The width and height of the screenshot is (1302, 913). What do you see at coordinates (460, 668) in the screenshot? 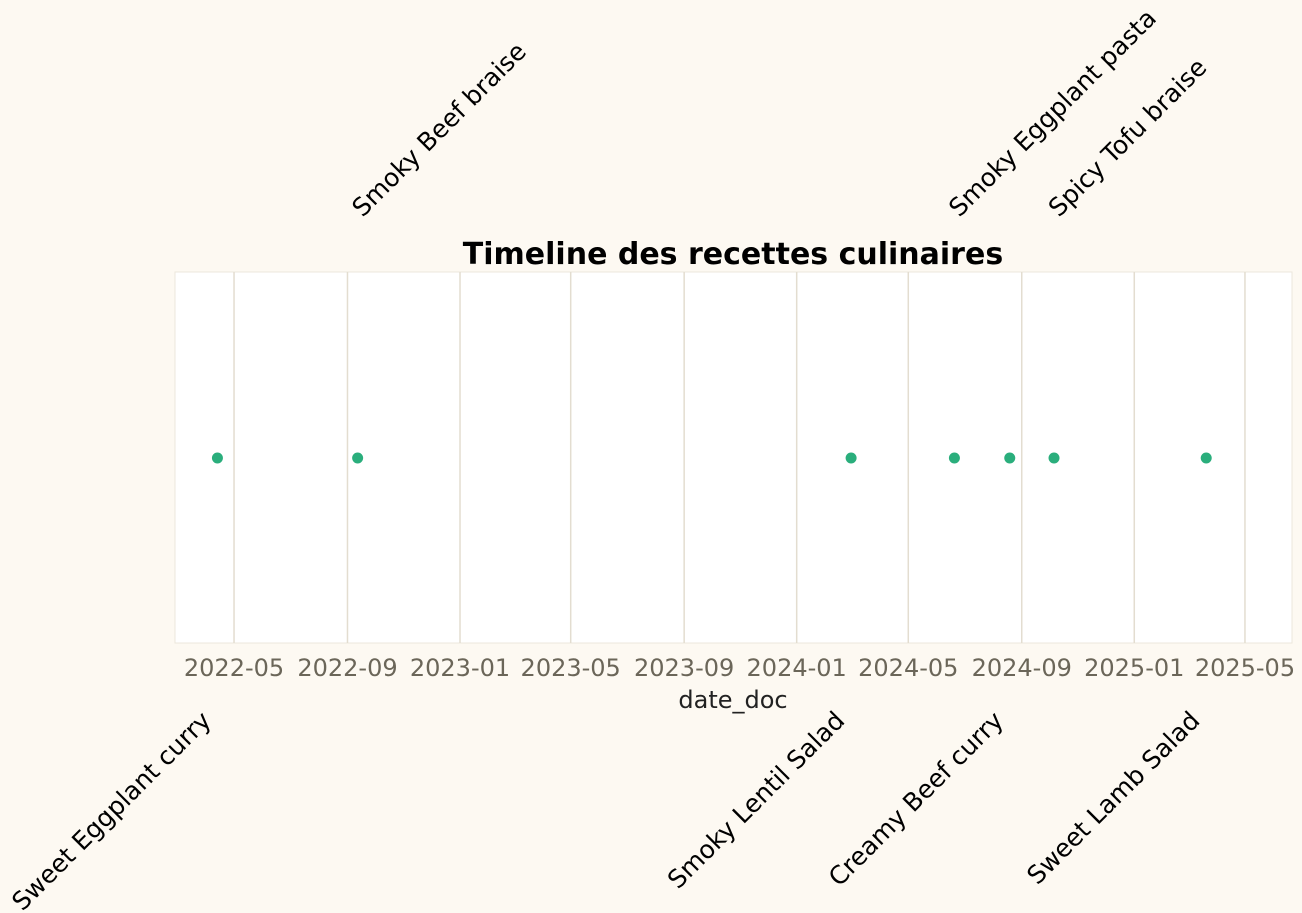
I see `x-tick-label: 2023-01` at bounding box center [460, 668].